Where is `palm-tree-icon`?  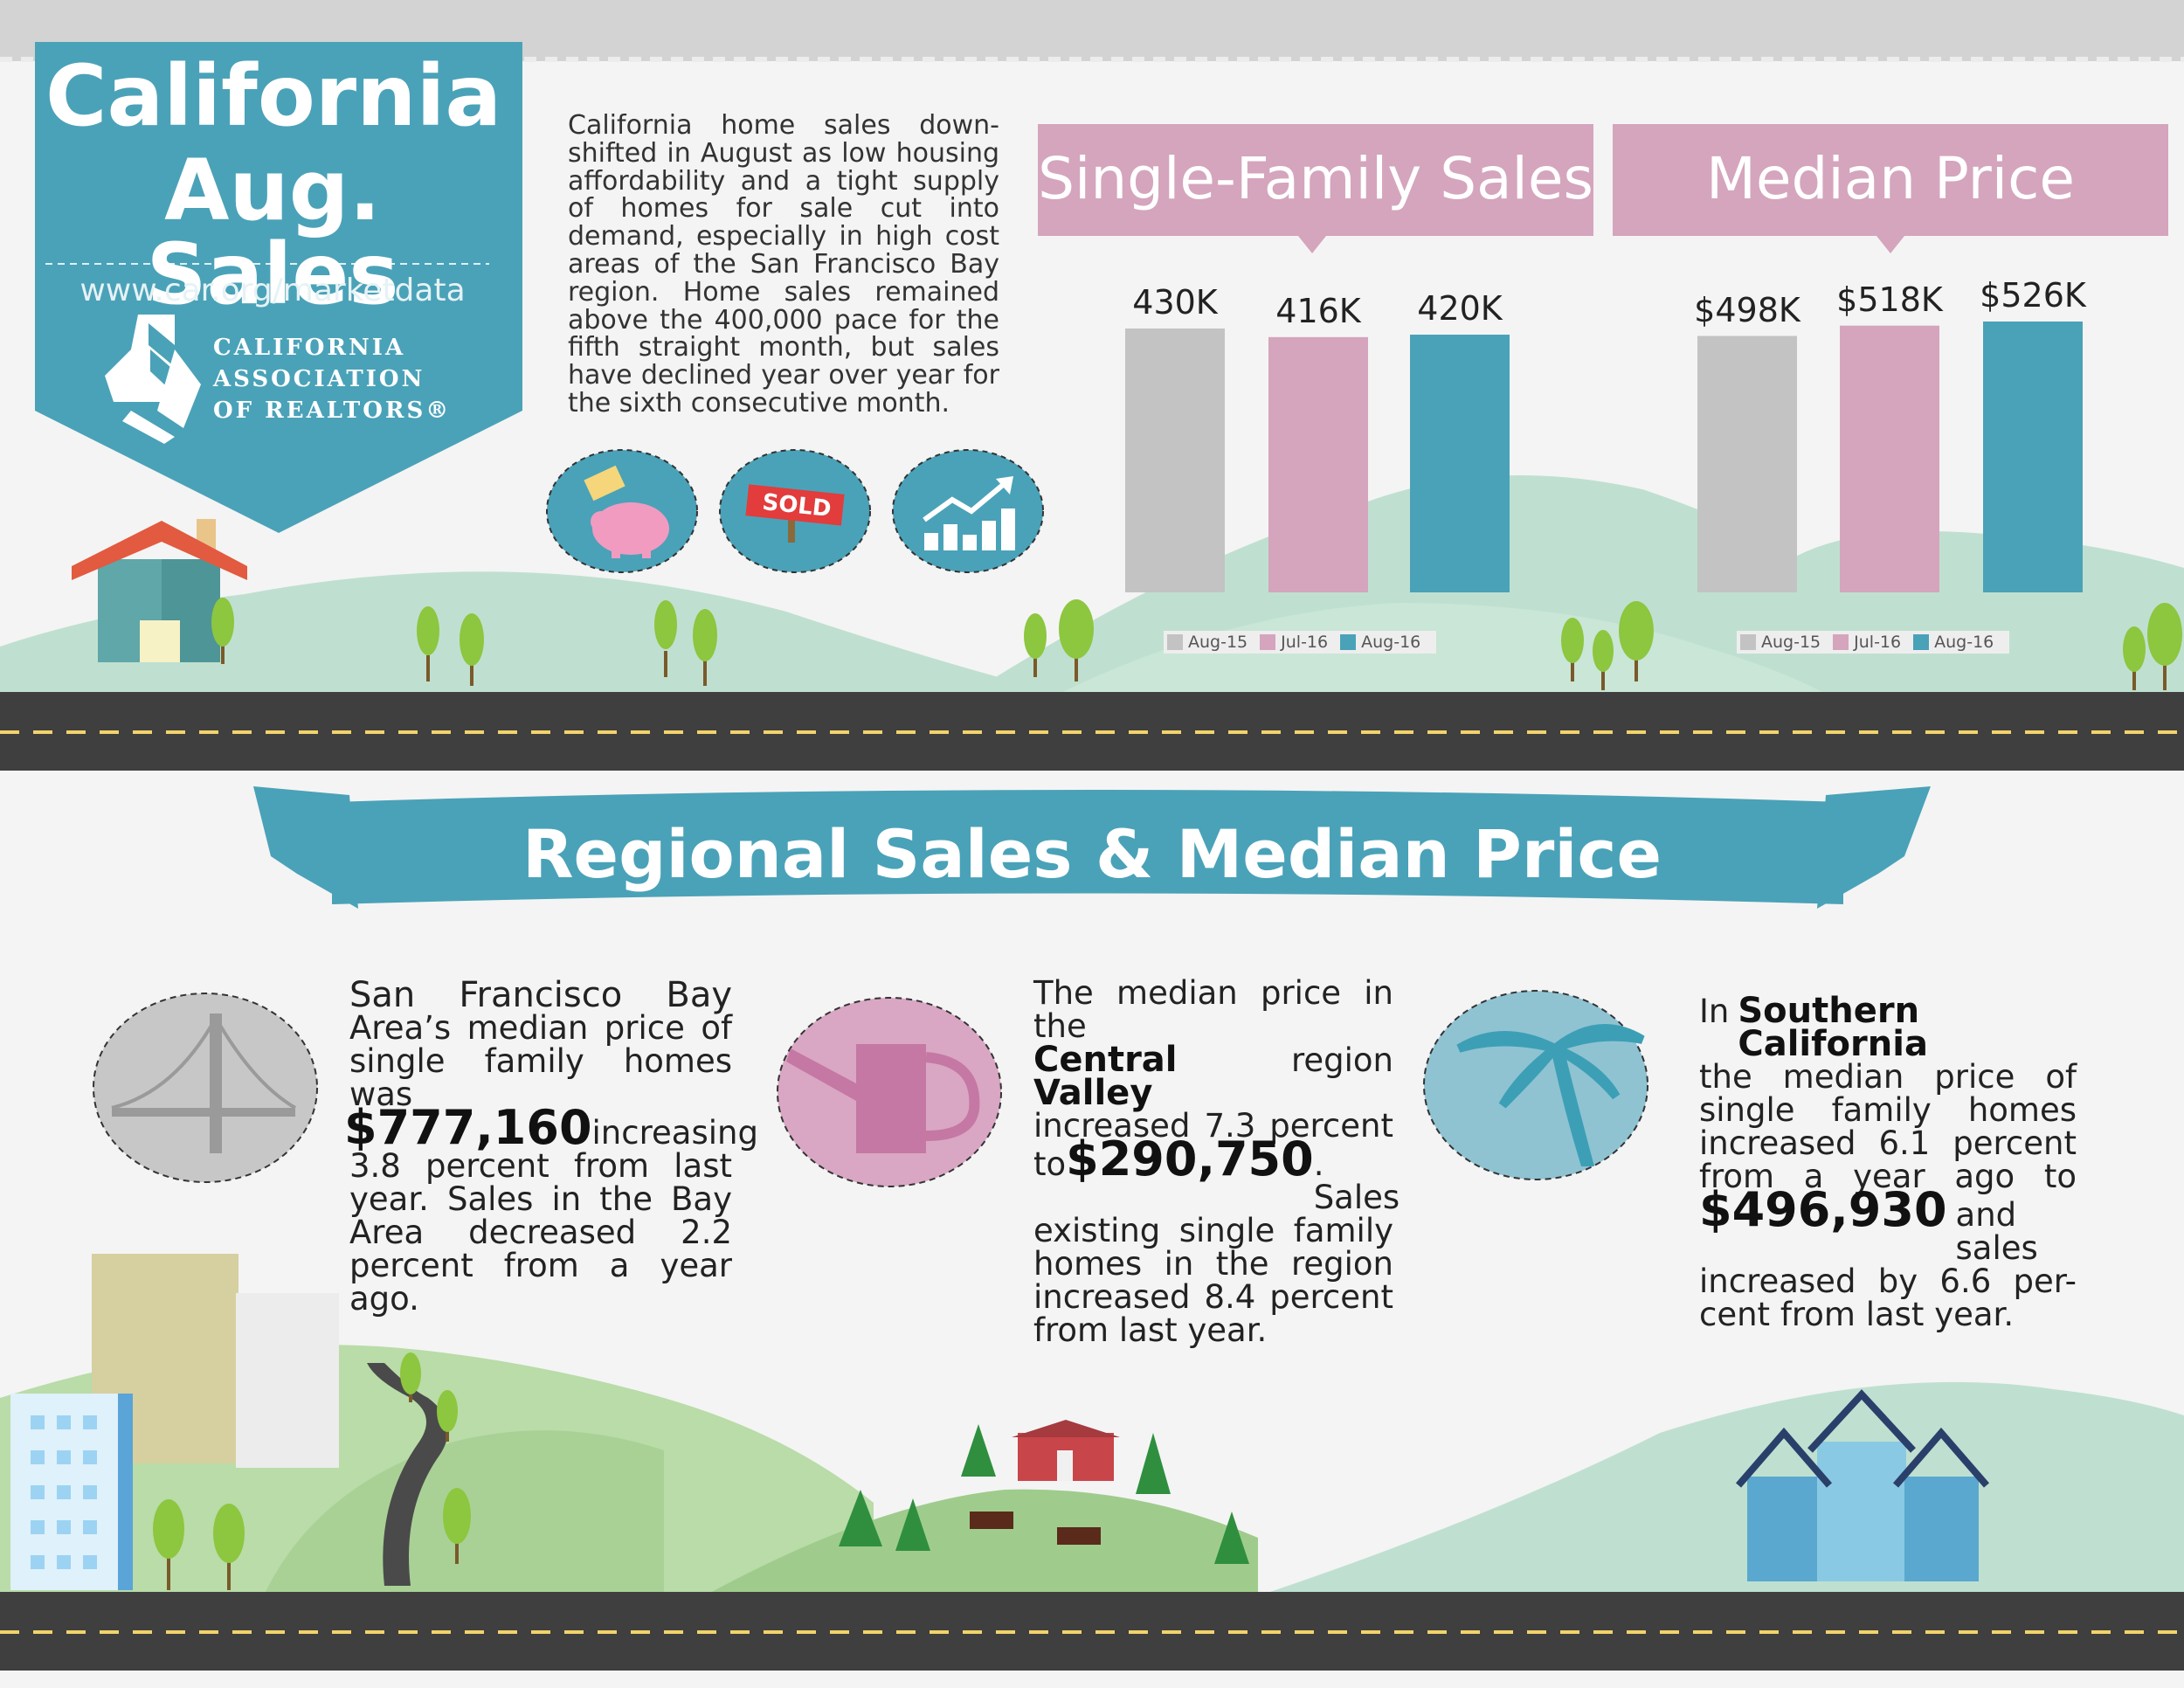 palm-tree-icon is located at coordinates (1535, 1085).